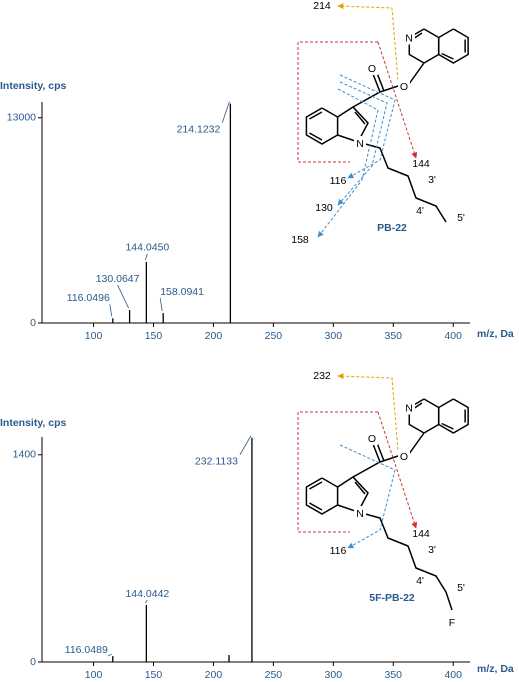  I want to click on atom-label: F, so click(452, 623).